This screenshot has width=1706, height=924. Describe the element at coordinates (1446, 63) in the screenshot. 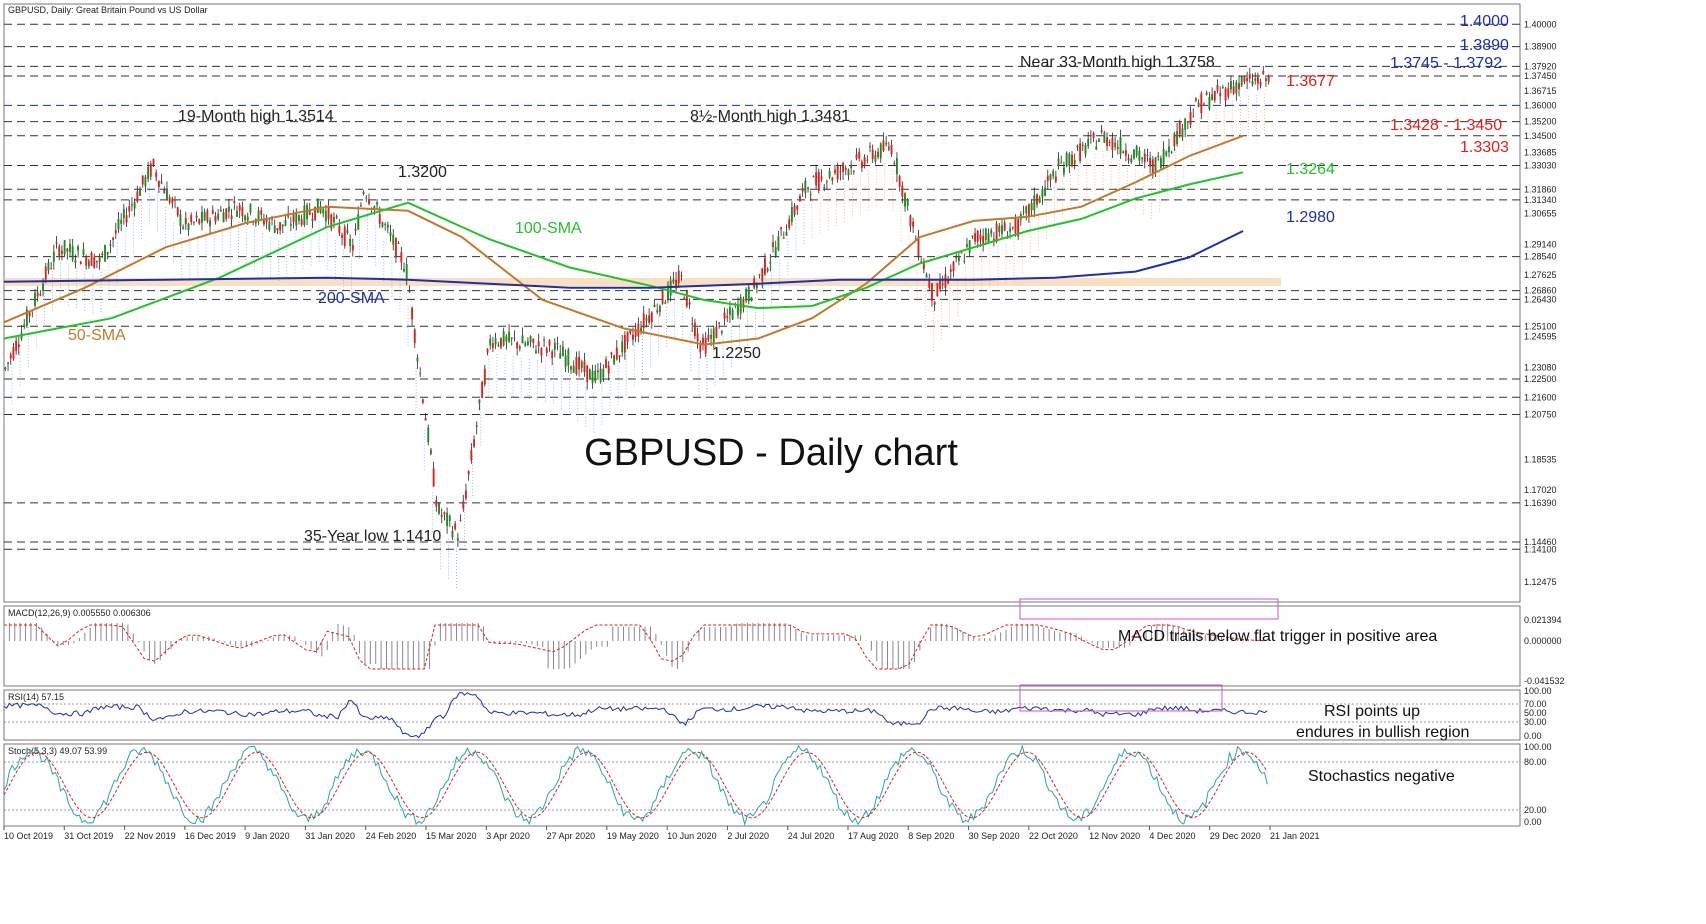

I see `level-label-1-3745-1-3792: 1.3745 - 1.3792` at that location.